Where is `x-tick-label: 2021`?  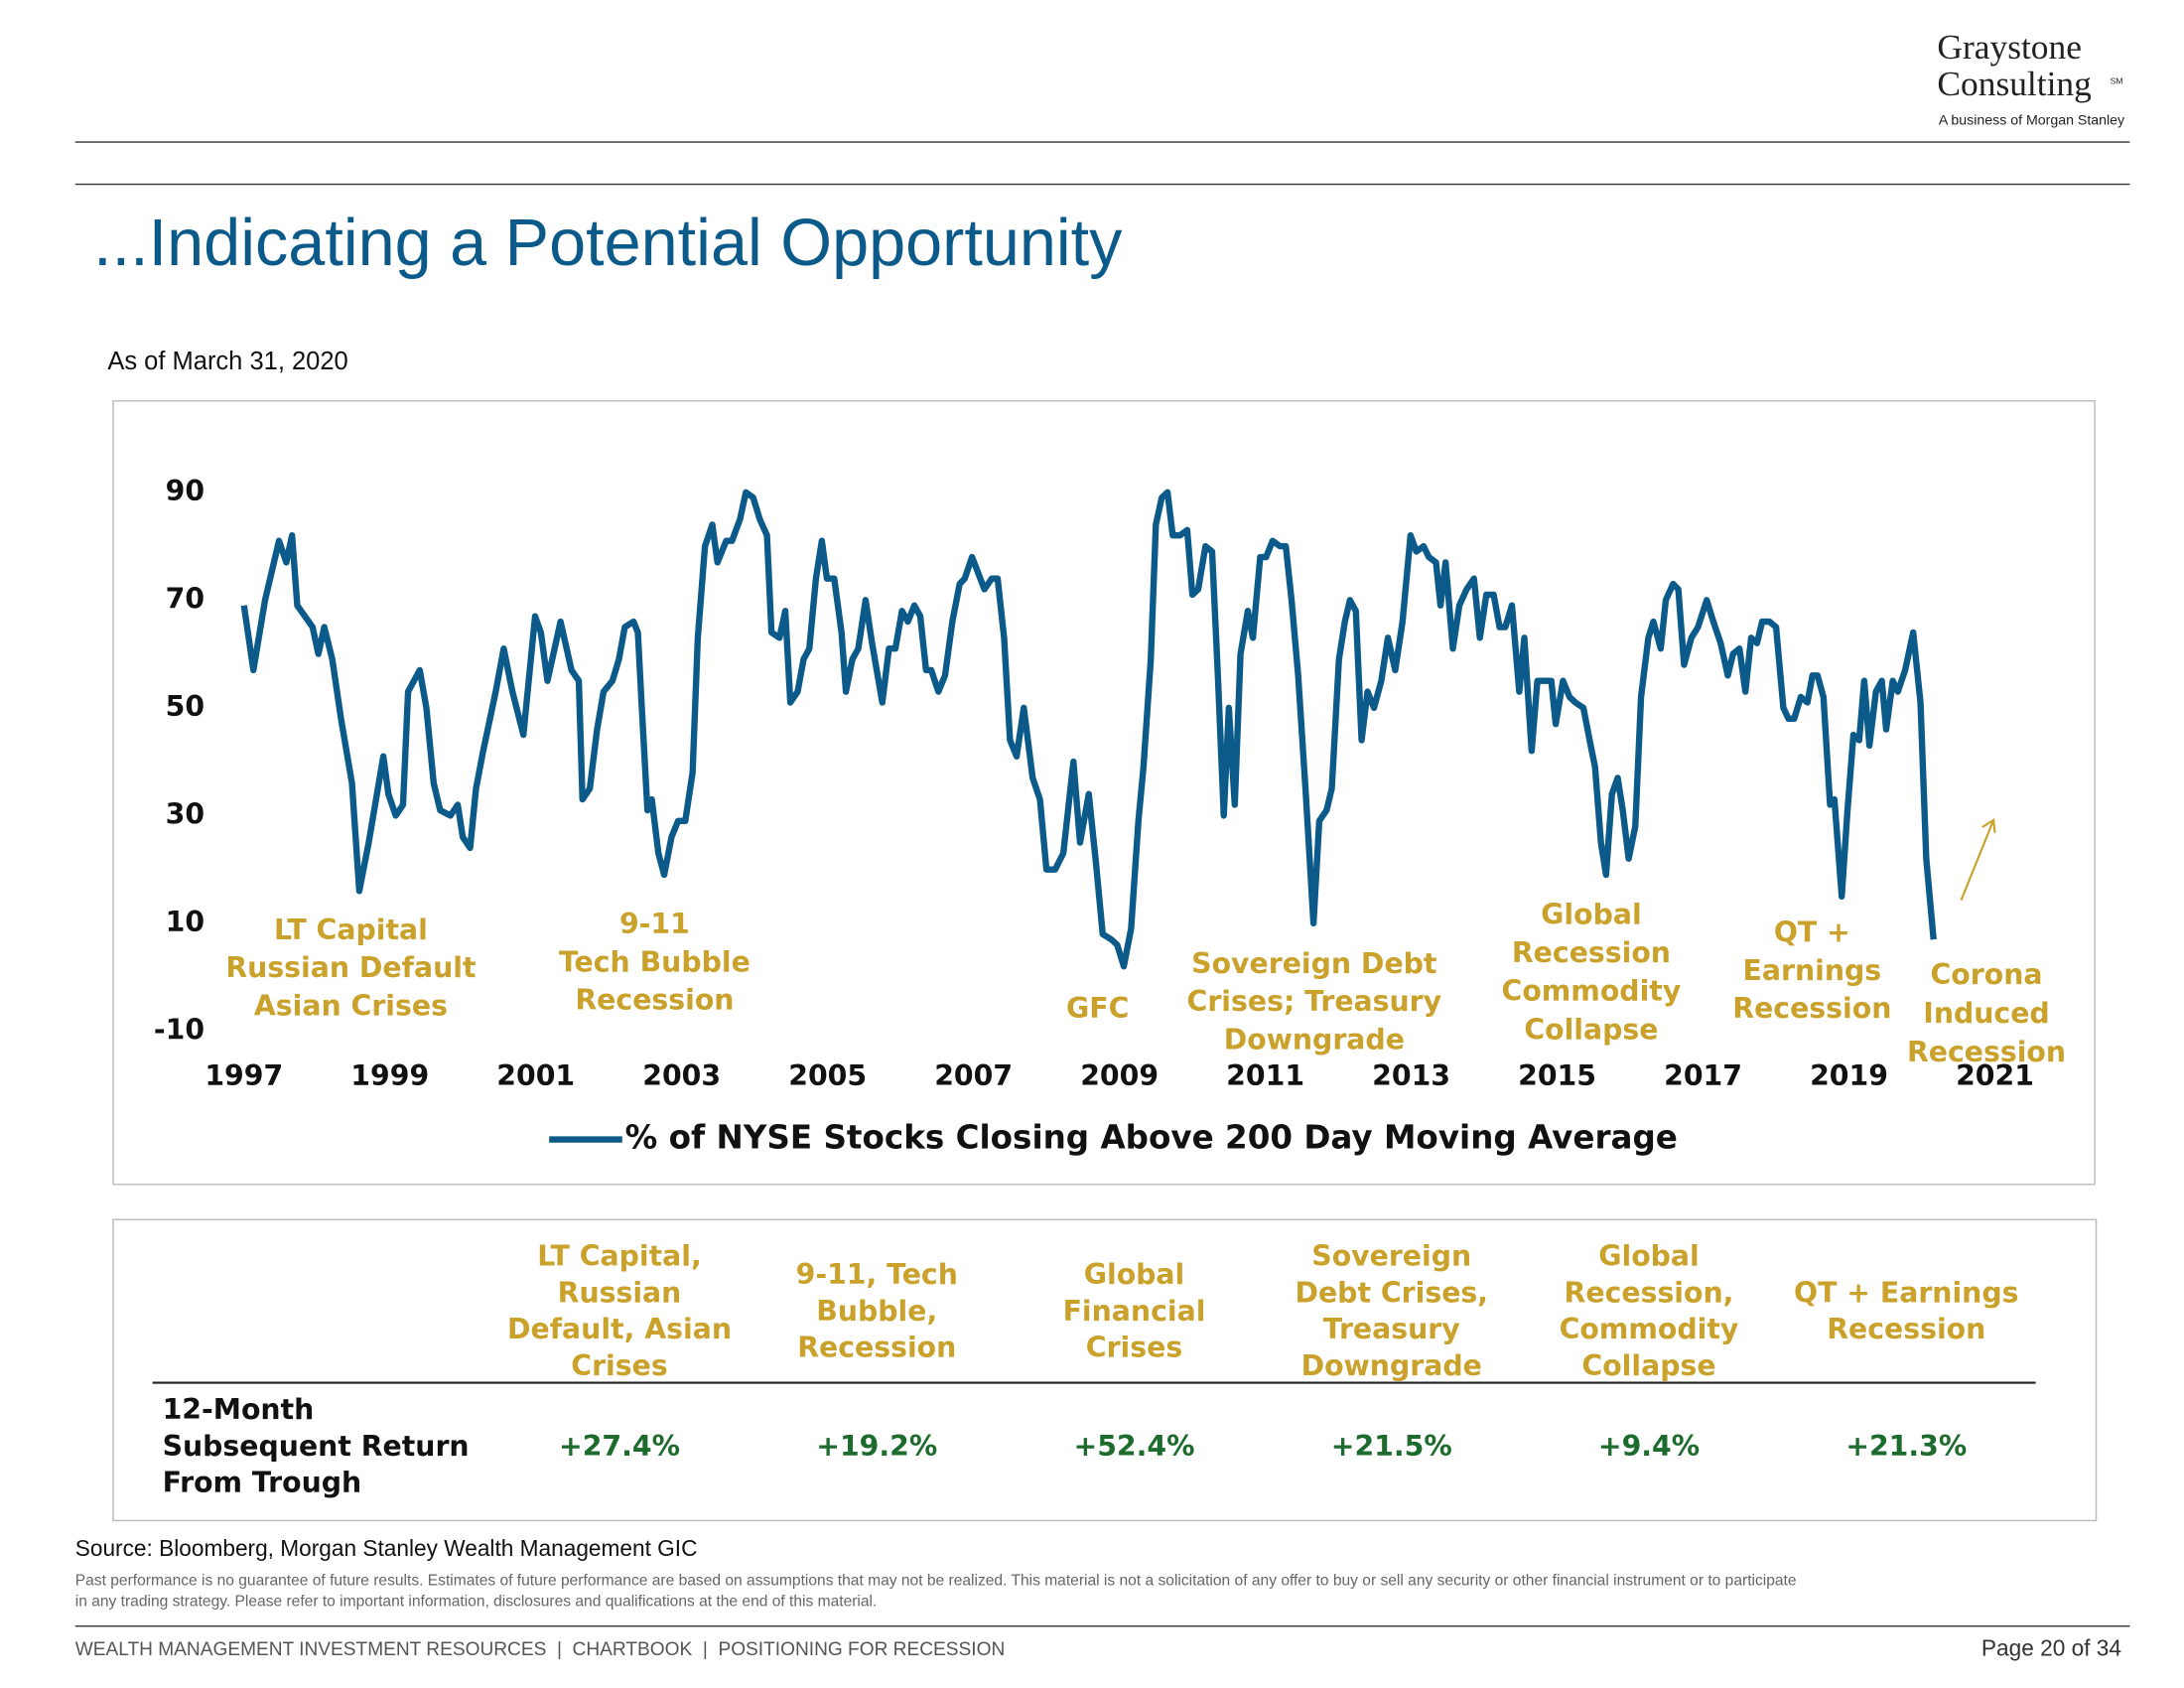 x-tick-label: 2021 is located at coordinates (1995, 1075).